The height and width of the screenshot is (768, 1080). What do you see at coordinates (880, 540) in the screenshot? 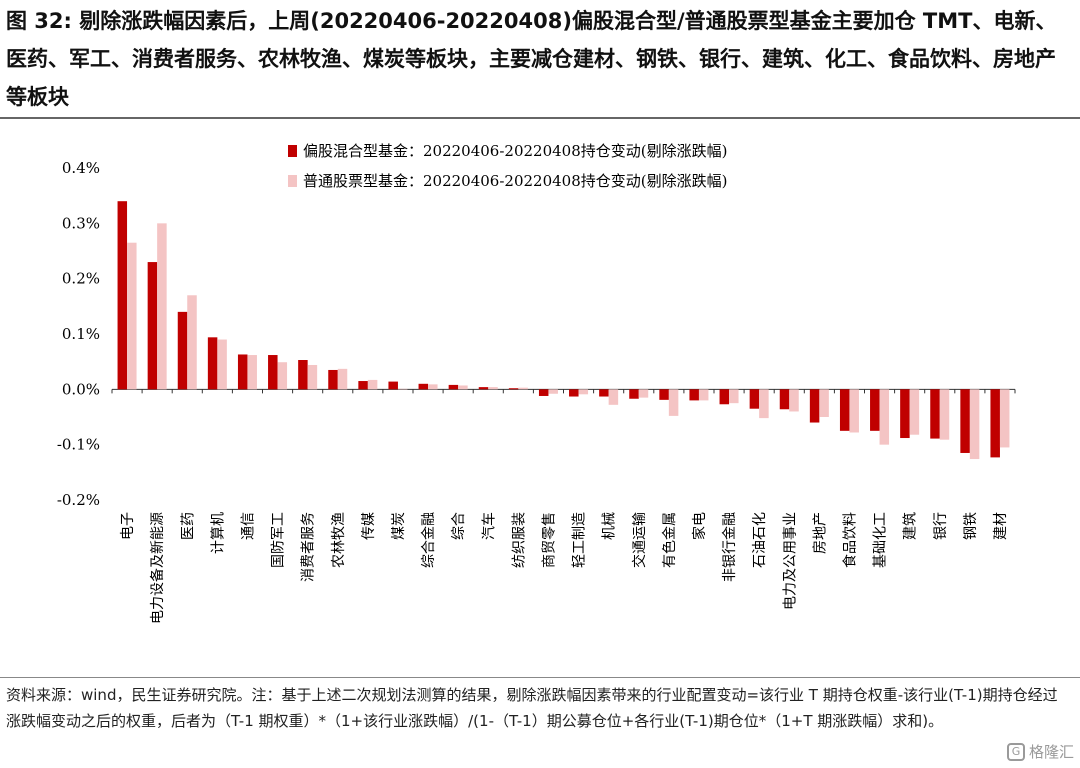
I see `x-tick-label: 基础化工` at bounding box center [880, 540].